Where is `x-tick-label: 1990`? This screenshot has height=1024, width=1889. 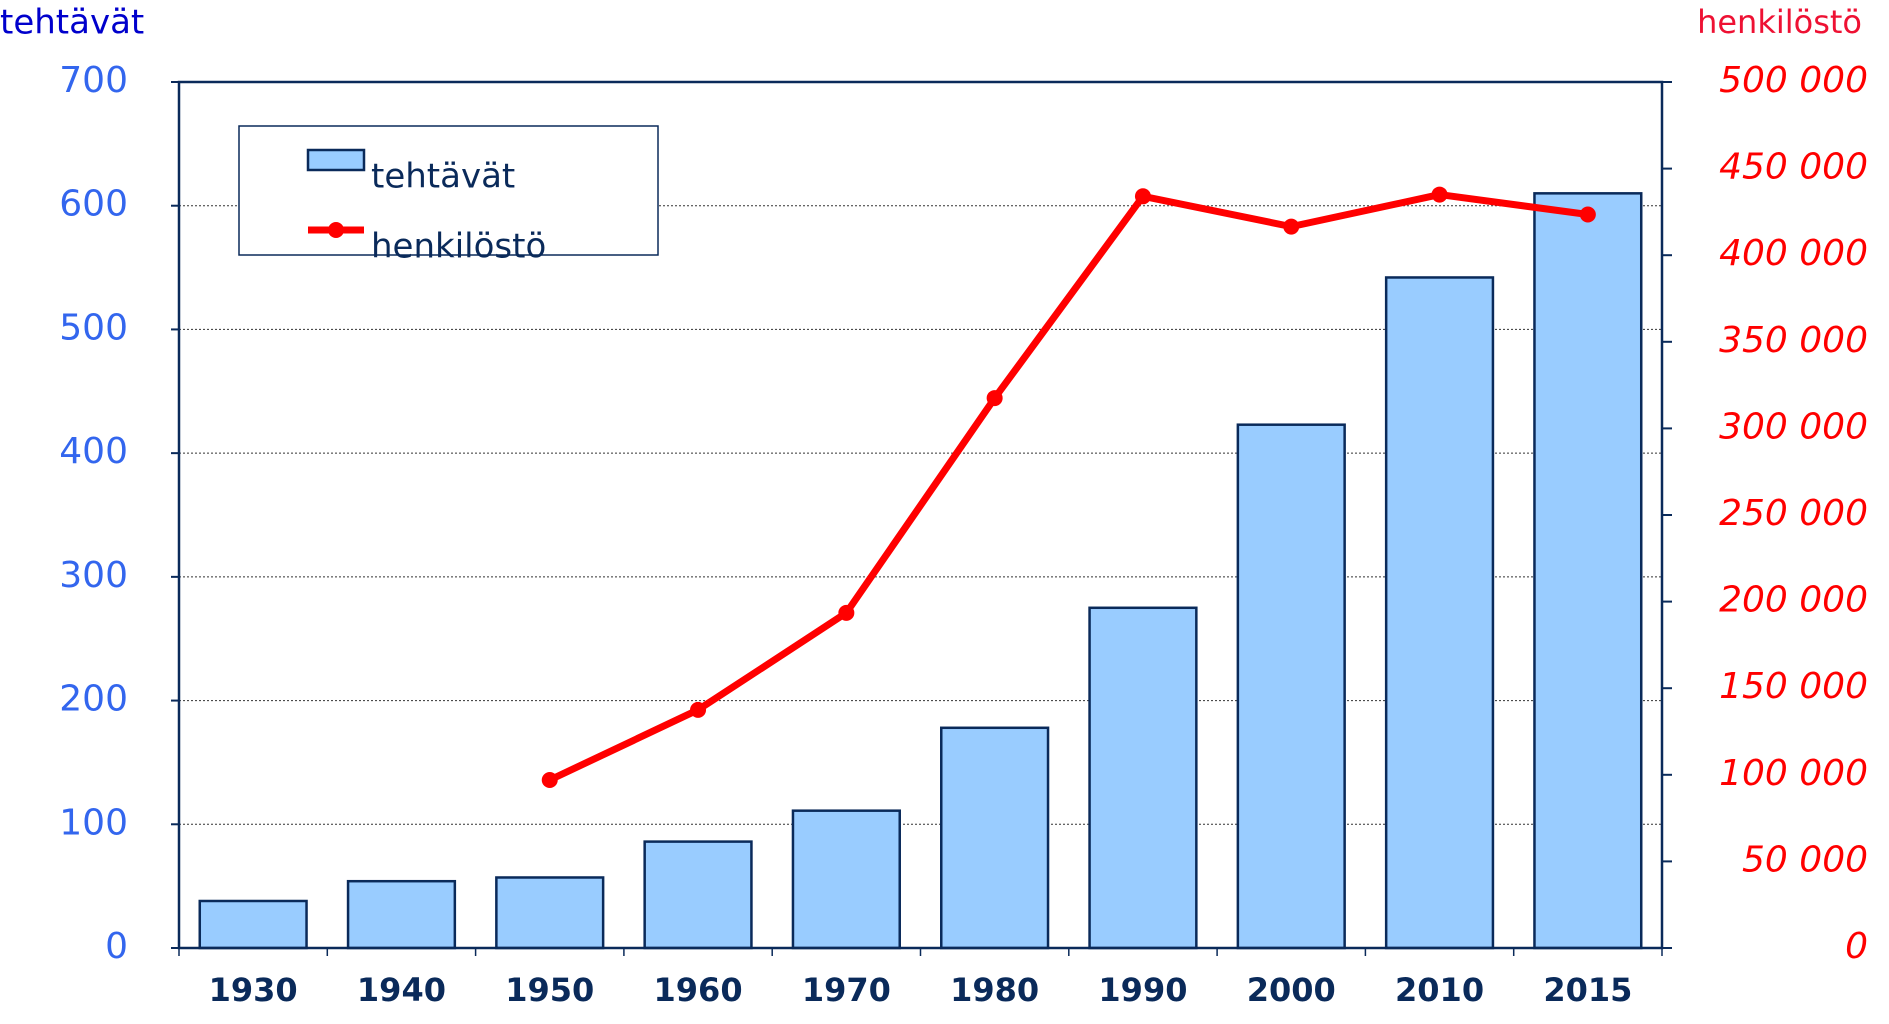
x-tick-label: 1990 is located at coordinates (1142, 990).